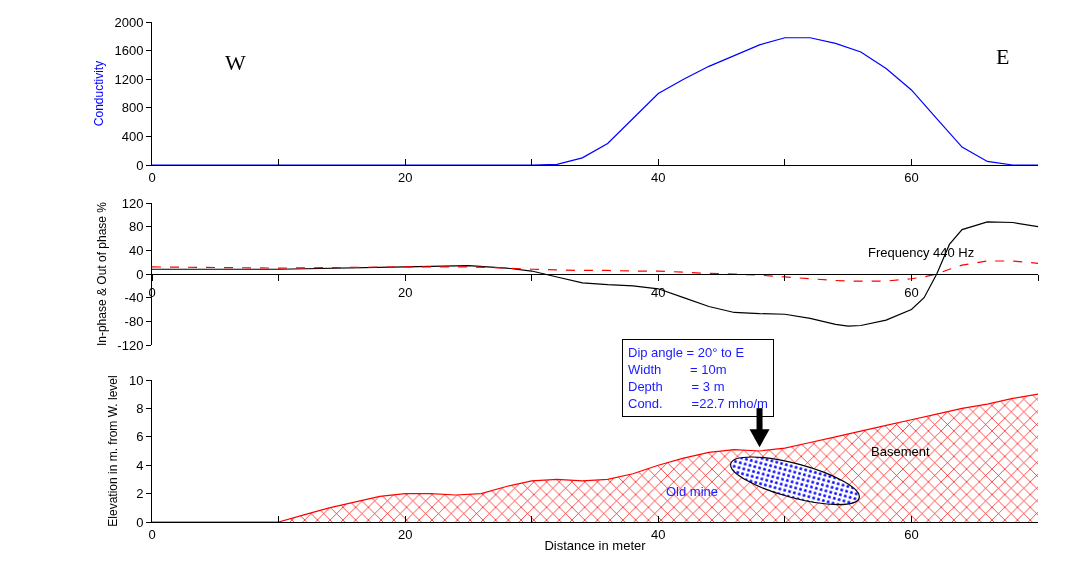 This screenshot has height=564, width=1089. Describe the element at coordinates (132, 136) in the screenshot. I see `y-tick-label: 400` at that location.